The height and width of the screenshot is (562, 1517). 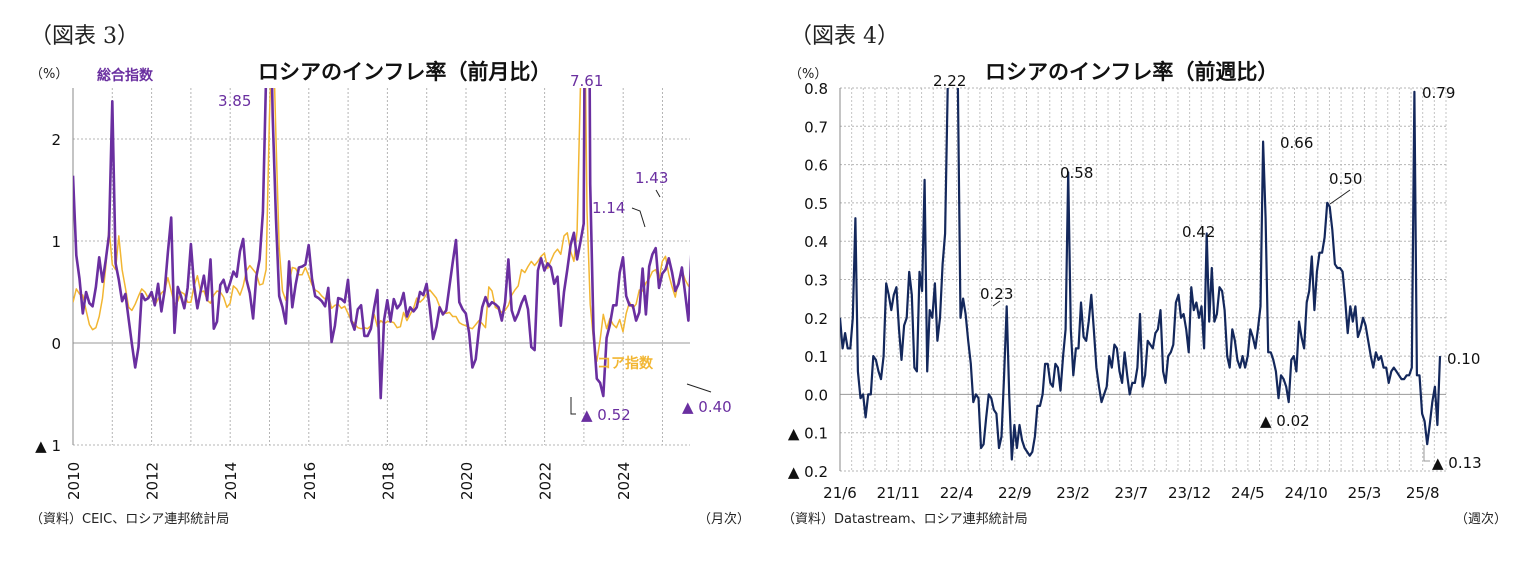 What do you see at coordinates (310, 481) in the screenshot?
I see `left-x-tick-label: 2016` at bounding box center [310, 481].